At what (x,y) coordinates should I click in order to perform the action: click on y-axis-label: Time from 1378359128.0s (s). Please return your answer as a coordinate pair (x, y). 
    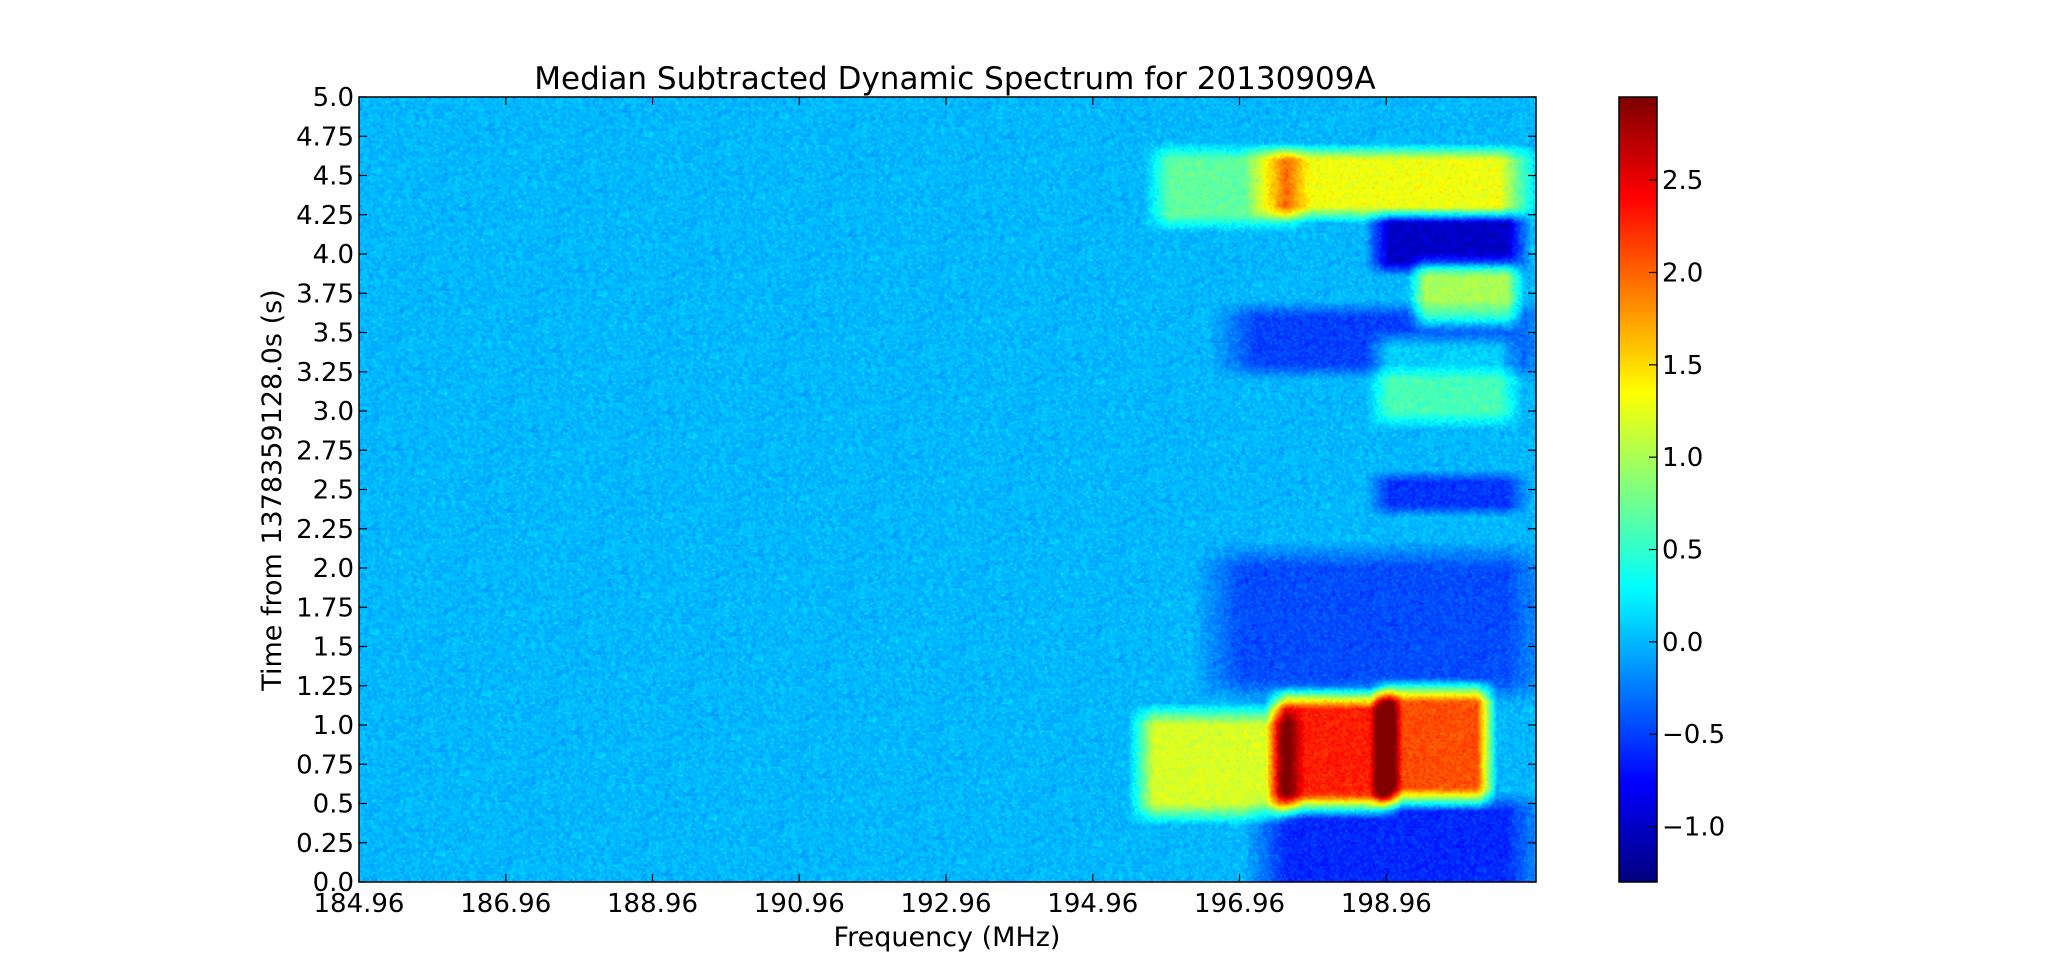
    Looking at the image, I should click on (272, 490).